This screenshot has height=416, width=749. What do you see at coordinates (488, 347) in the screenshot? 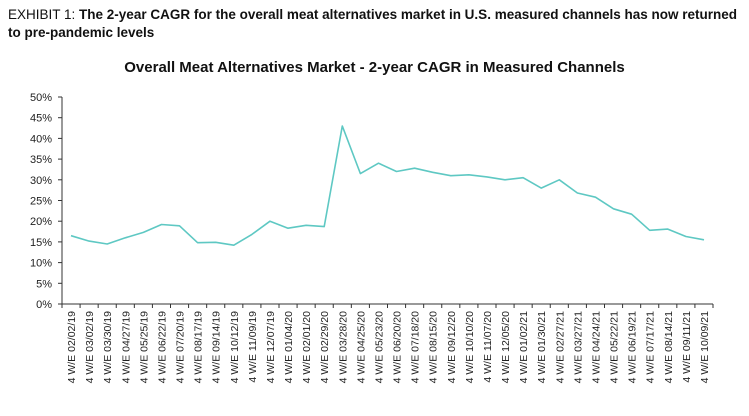
I see `x-tick-label: 4 W/E 11/07/20` at bounding box center [488, 347].